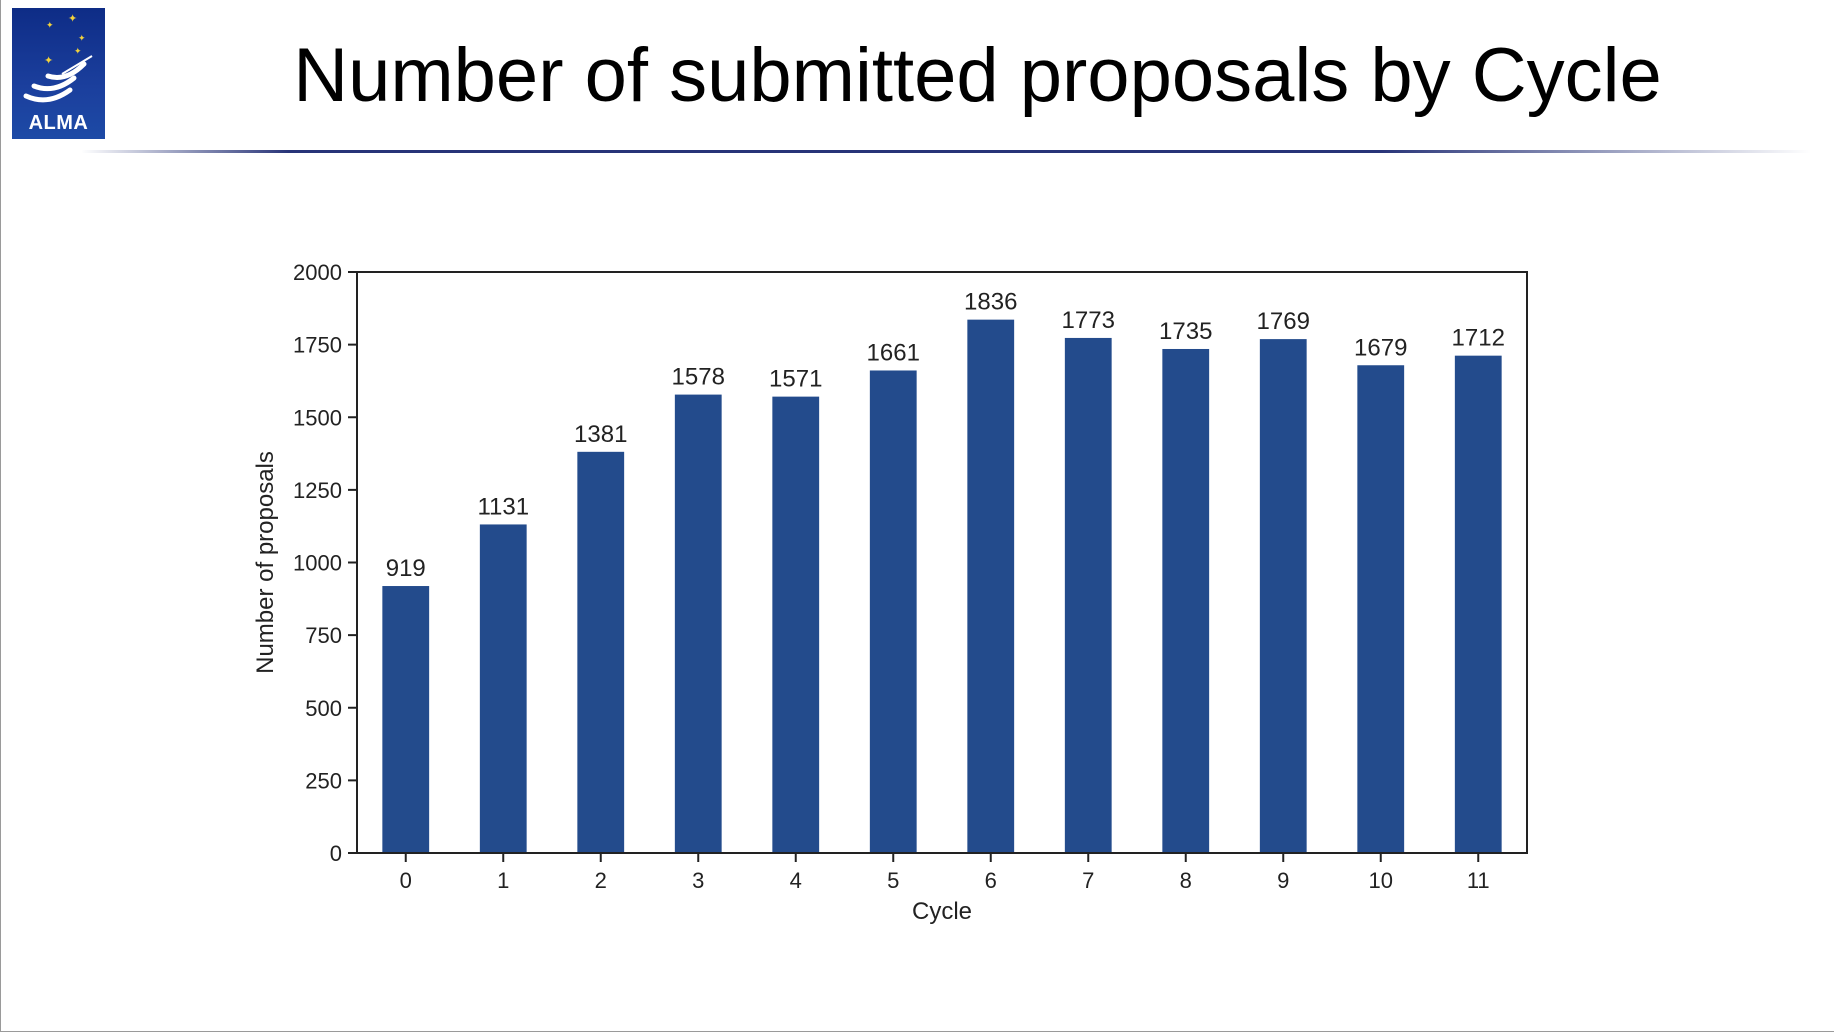 The width and height of the screenshot is (1834, 1032). Describe the element at coordinates (795, 379) in the screenshot. I see `data-label: 1571` at that location.